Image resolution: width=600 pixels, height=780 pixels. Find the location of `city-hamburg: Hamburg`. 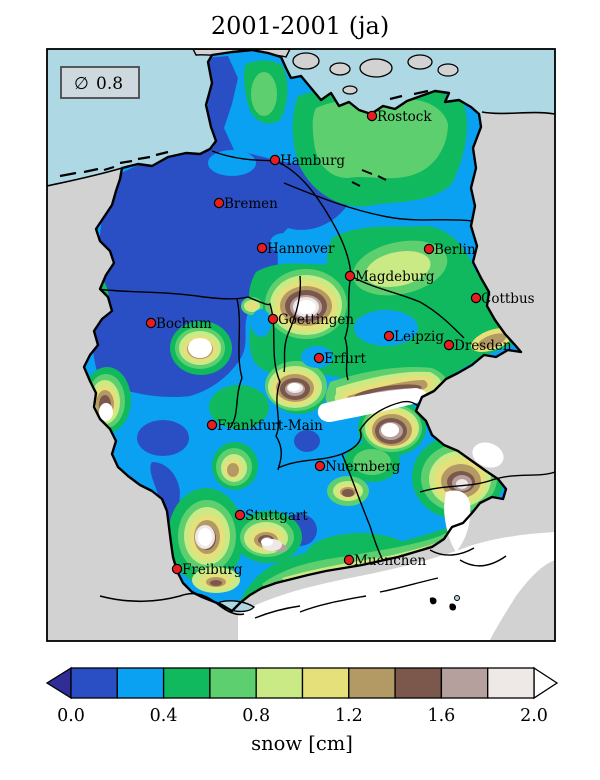

city-hamburg: Hamburg is located at coordinates (307, 161).